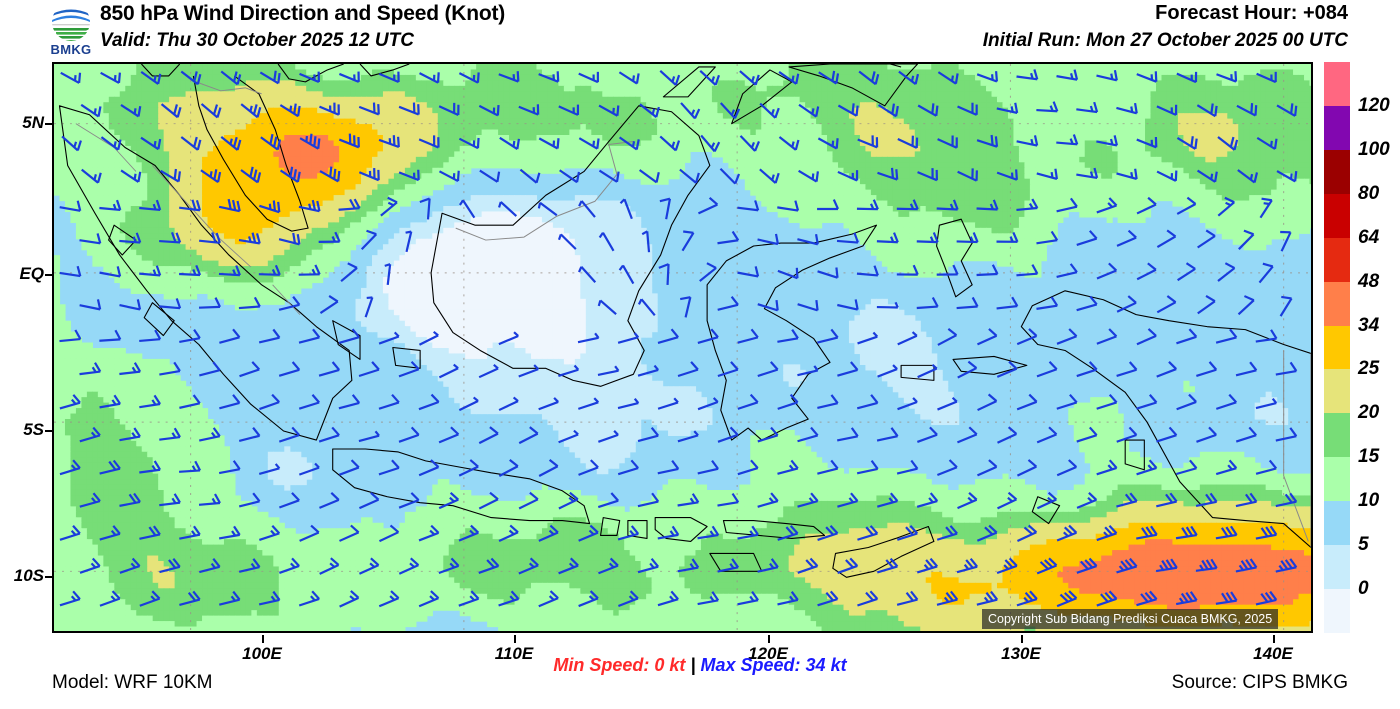  I want to click on x-axis-tick, so click(515, 639).